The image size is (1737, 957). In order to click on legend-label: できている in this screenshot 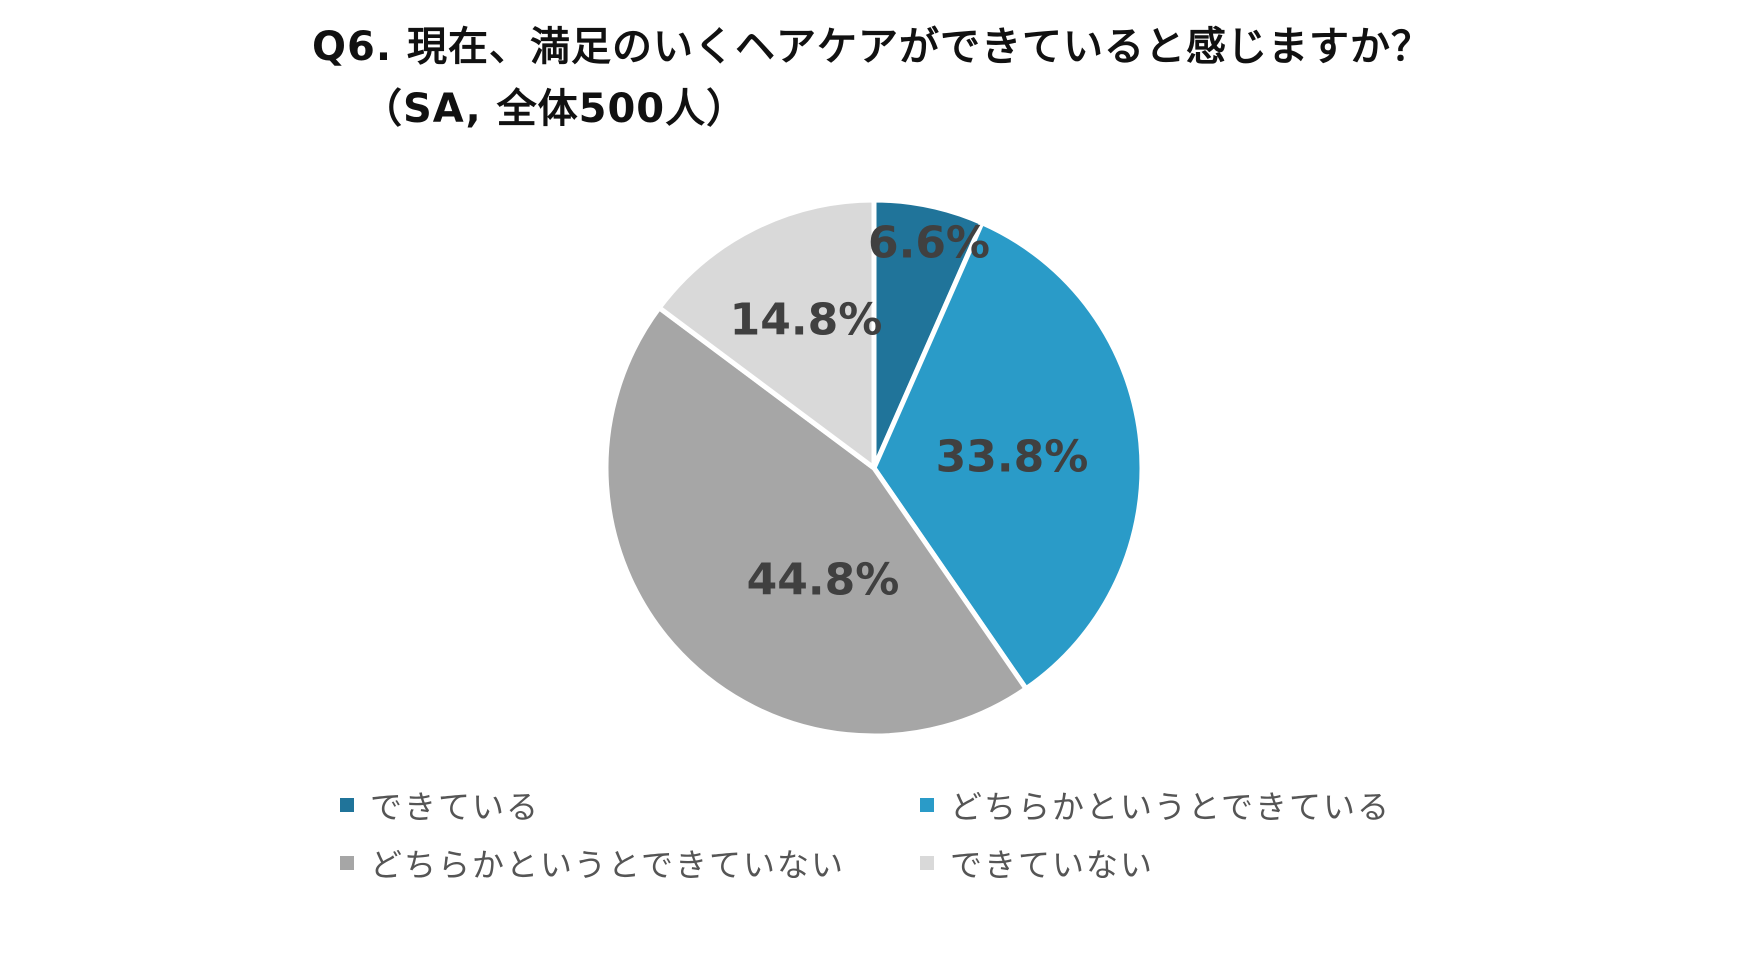, I will do `click(455, 807)`.